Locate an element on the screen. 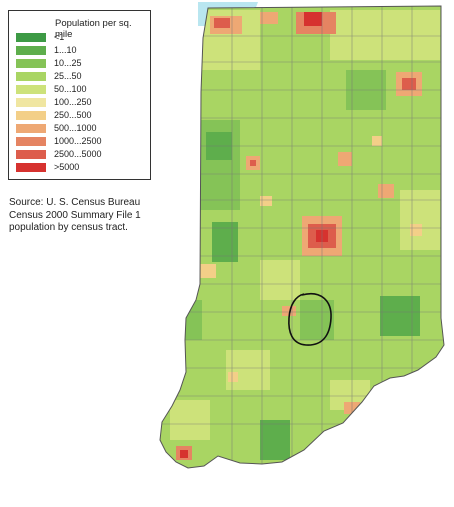 The image size is (454, 507). legend-label: >5000 is located at coordinates (67, 167).